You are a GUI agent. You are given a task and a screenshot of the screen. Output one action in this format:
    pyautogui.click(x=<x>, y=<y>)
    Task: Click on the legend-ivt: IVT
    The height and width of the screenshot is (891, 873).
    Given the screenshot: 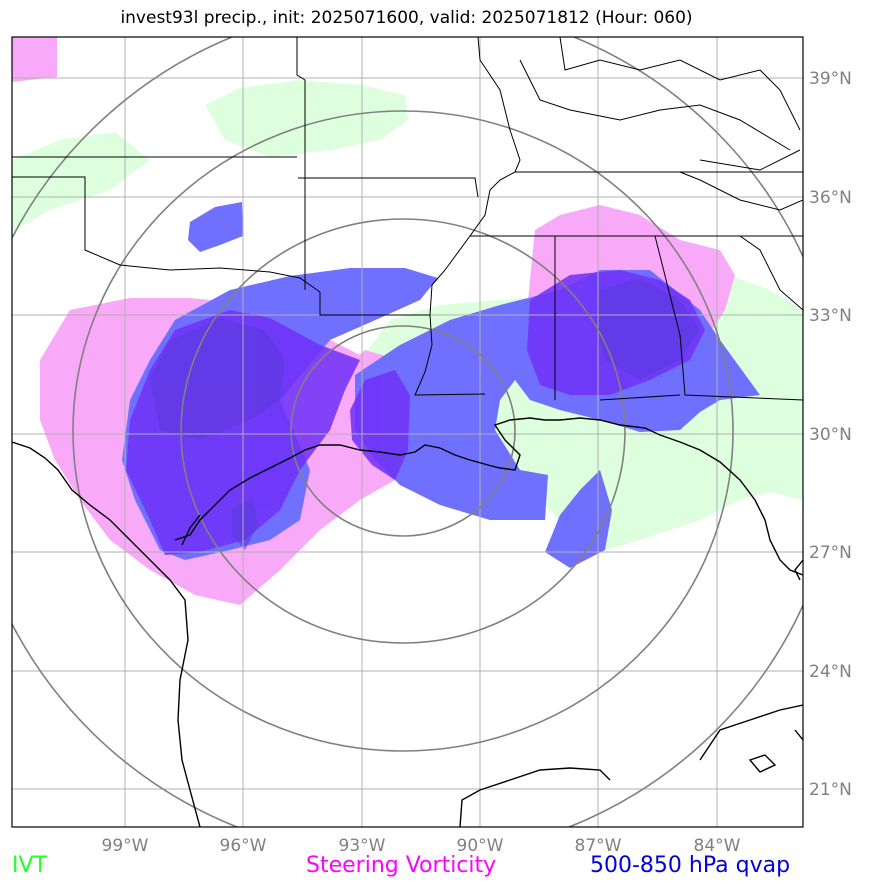 What is the action you would take?
    pyautogui.click(x=29, y=865)
    